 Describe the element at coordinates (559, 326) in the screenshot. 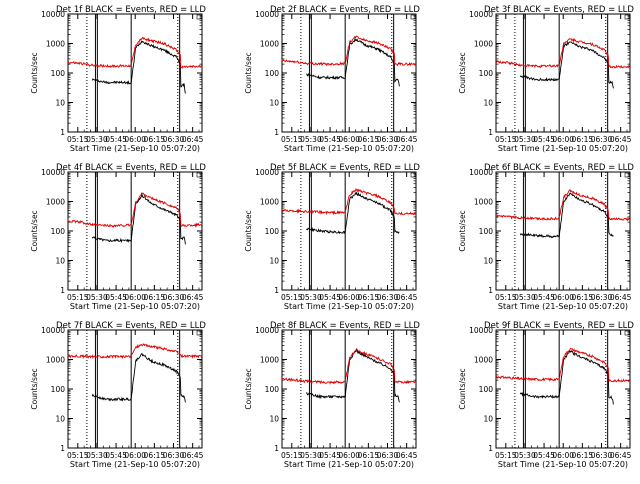

I see `panel-title: Det 9f BLACK = Events, RED = LLD` at that location.